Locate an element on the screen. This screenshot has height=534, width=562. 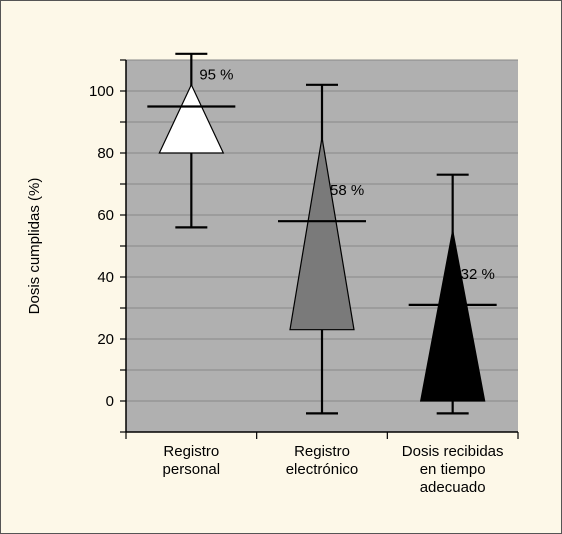
x-category-label: personal is located at coordinates (192, 469).